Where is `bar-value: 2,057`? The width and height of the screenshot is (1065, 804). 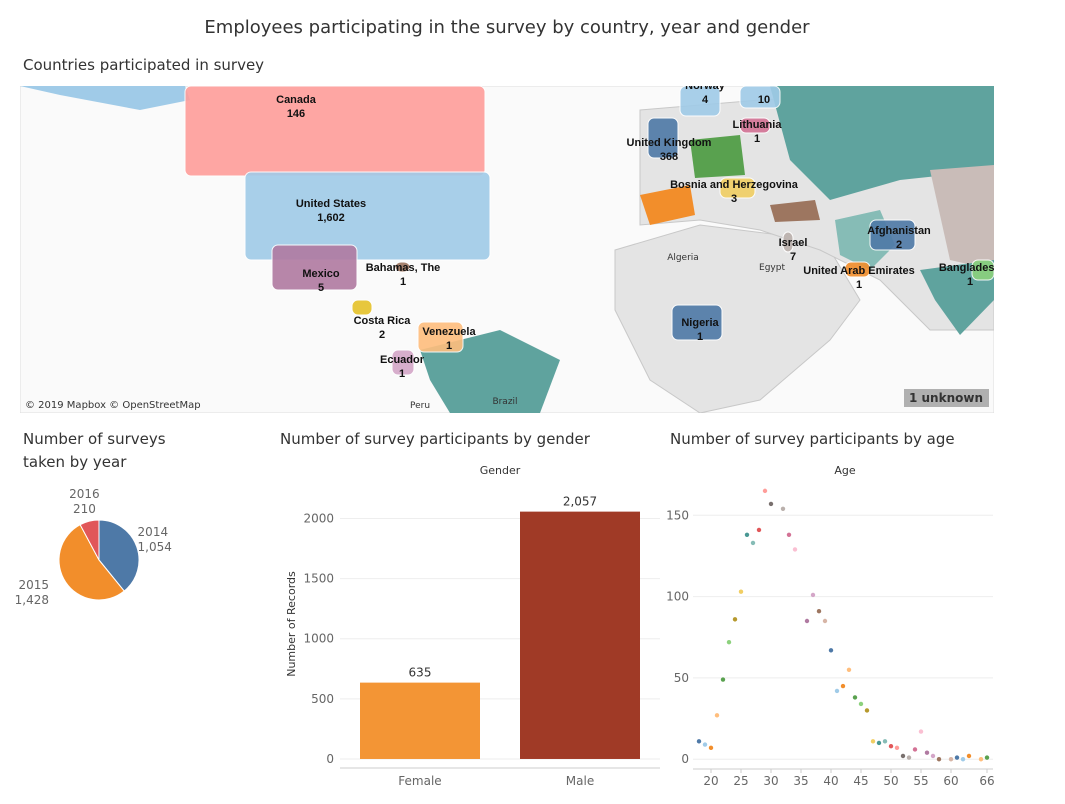
bar-value: 2,057 is located at coordinates (580, 502).